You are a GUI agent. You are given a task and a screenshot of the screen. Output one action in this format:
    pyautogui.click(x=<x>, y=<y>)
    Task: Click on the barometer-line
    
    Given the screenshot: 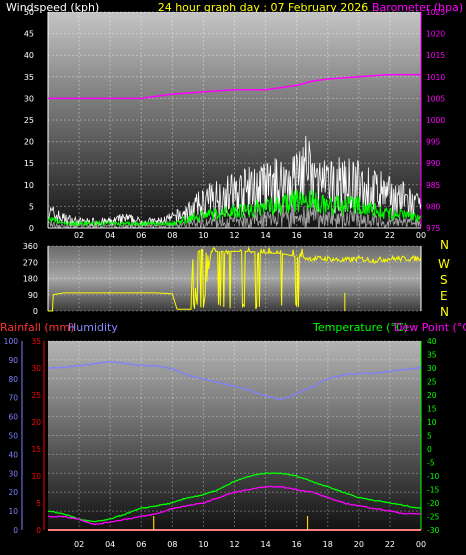 What is the action you would take?
    pyautogui.click(x=234, y=86)
    